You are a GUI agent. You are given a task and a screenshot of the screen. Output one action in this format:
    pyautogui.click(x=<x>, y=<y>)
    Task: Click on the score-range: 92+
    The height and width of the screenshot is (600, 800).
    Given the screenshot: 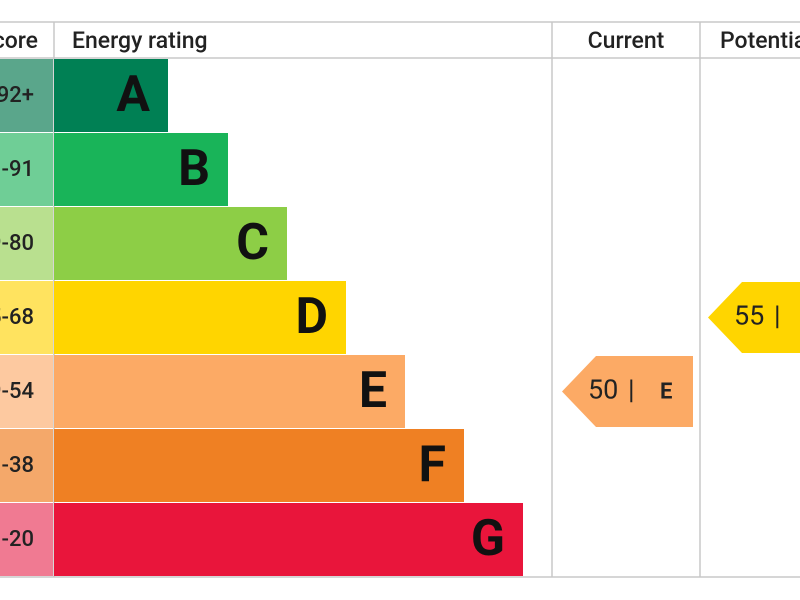 What is the action you would take?
    pyautogui.click(x=17, y=95)
    